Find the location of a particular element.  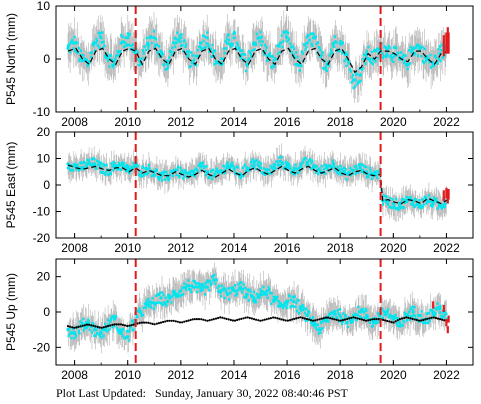

y-axis-label-up: P545 Up (mm) is located at coordinates (11, 312).